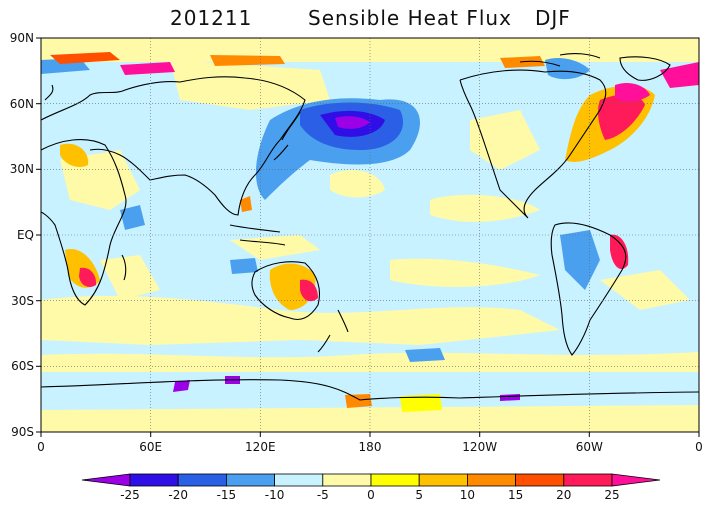 The width and height of the screenshot is (712, 508). I want to click on lat-label: EQ, so click(25, 235).